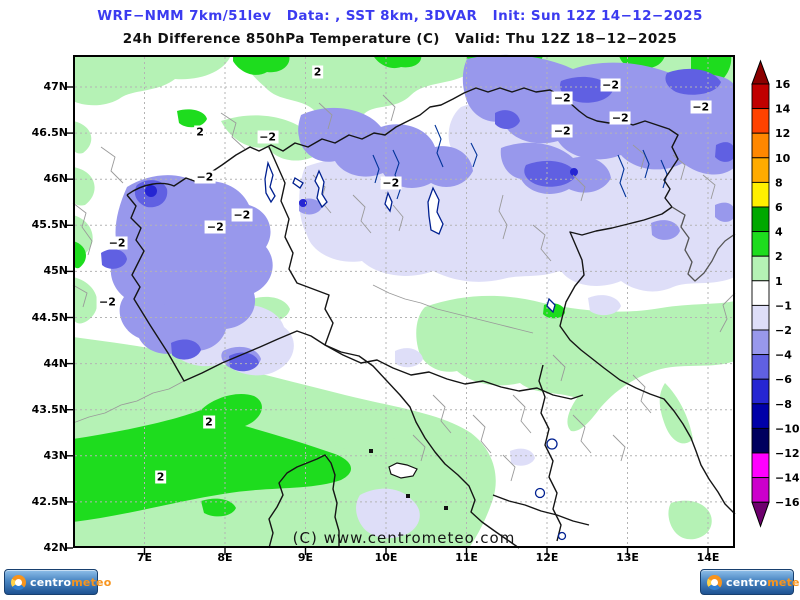 Image resolution: width=800 pixels, height=600 pixels. Describe the element at coordinates (49, 133) in the screenshot. I see `lat-tick-label: 46.5N` at that location.